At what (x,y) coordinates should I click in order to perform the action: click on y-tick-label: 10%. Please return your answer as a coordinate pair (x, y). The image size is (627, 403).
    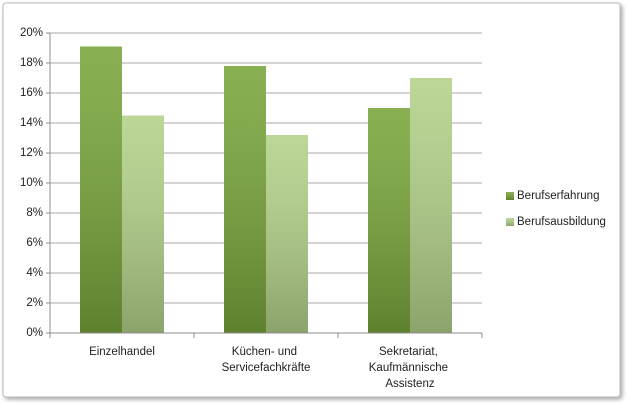
    Looking at the image, I should click on (31, 183).